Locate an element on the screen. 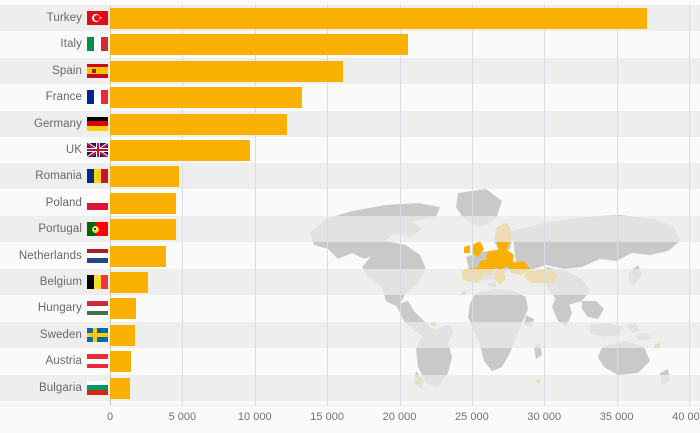 This screenshot has width=700, height=433. flag-at-icon is located at coordinates (97, 361).